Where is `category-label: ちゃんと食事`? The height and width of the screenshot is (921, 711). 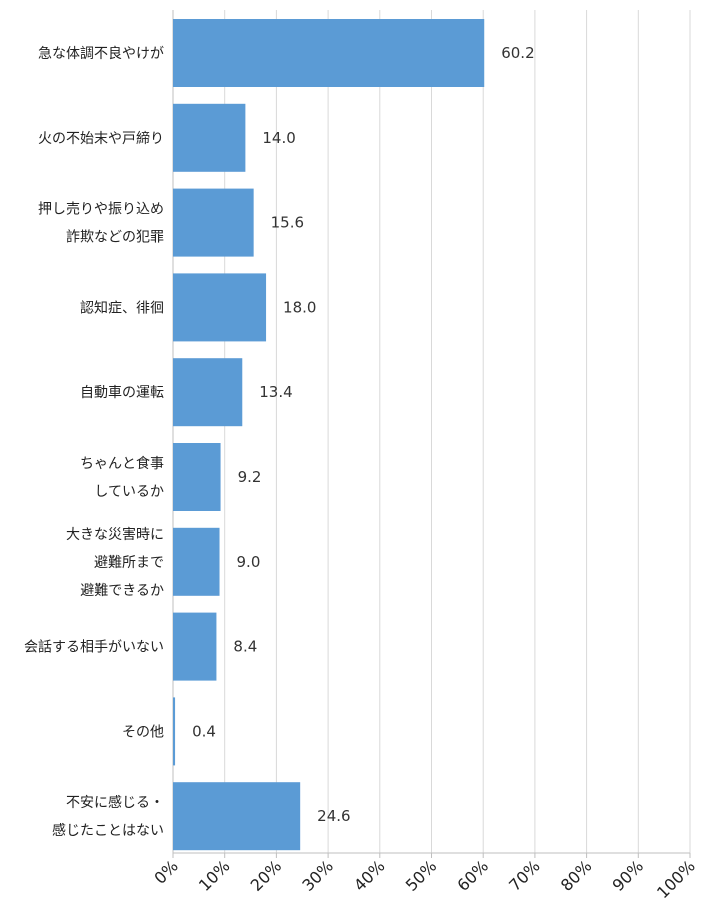
category-label: ちゃんと食事 is located at coordinates (122, 463).